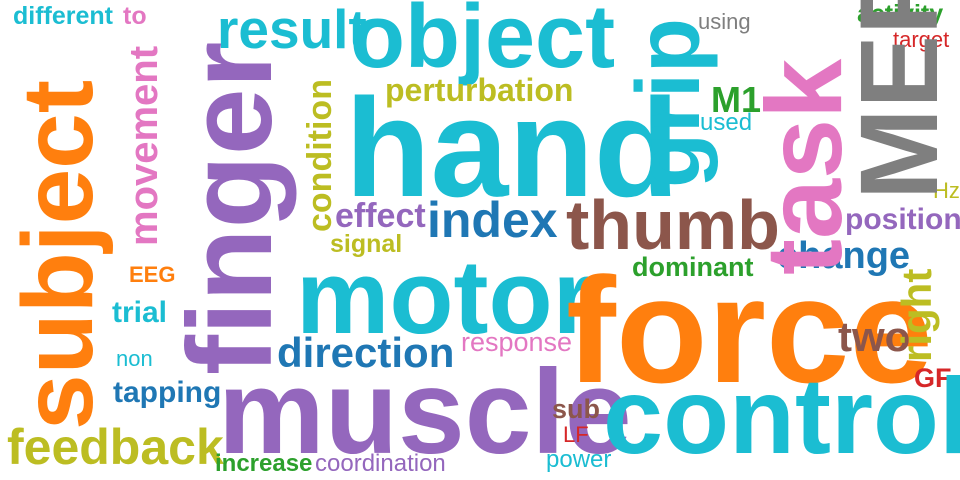 This screenshot has height=480, width=960. I want to click on word-target: target, so click(921, 39).